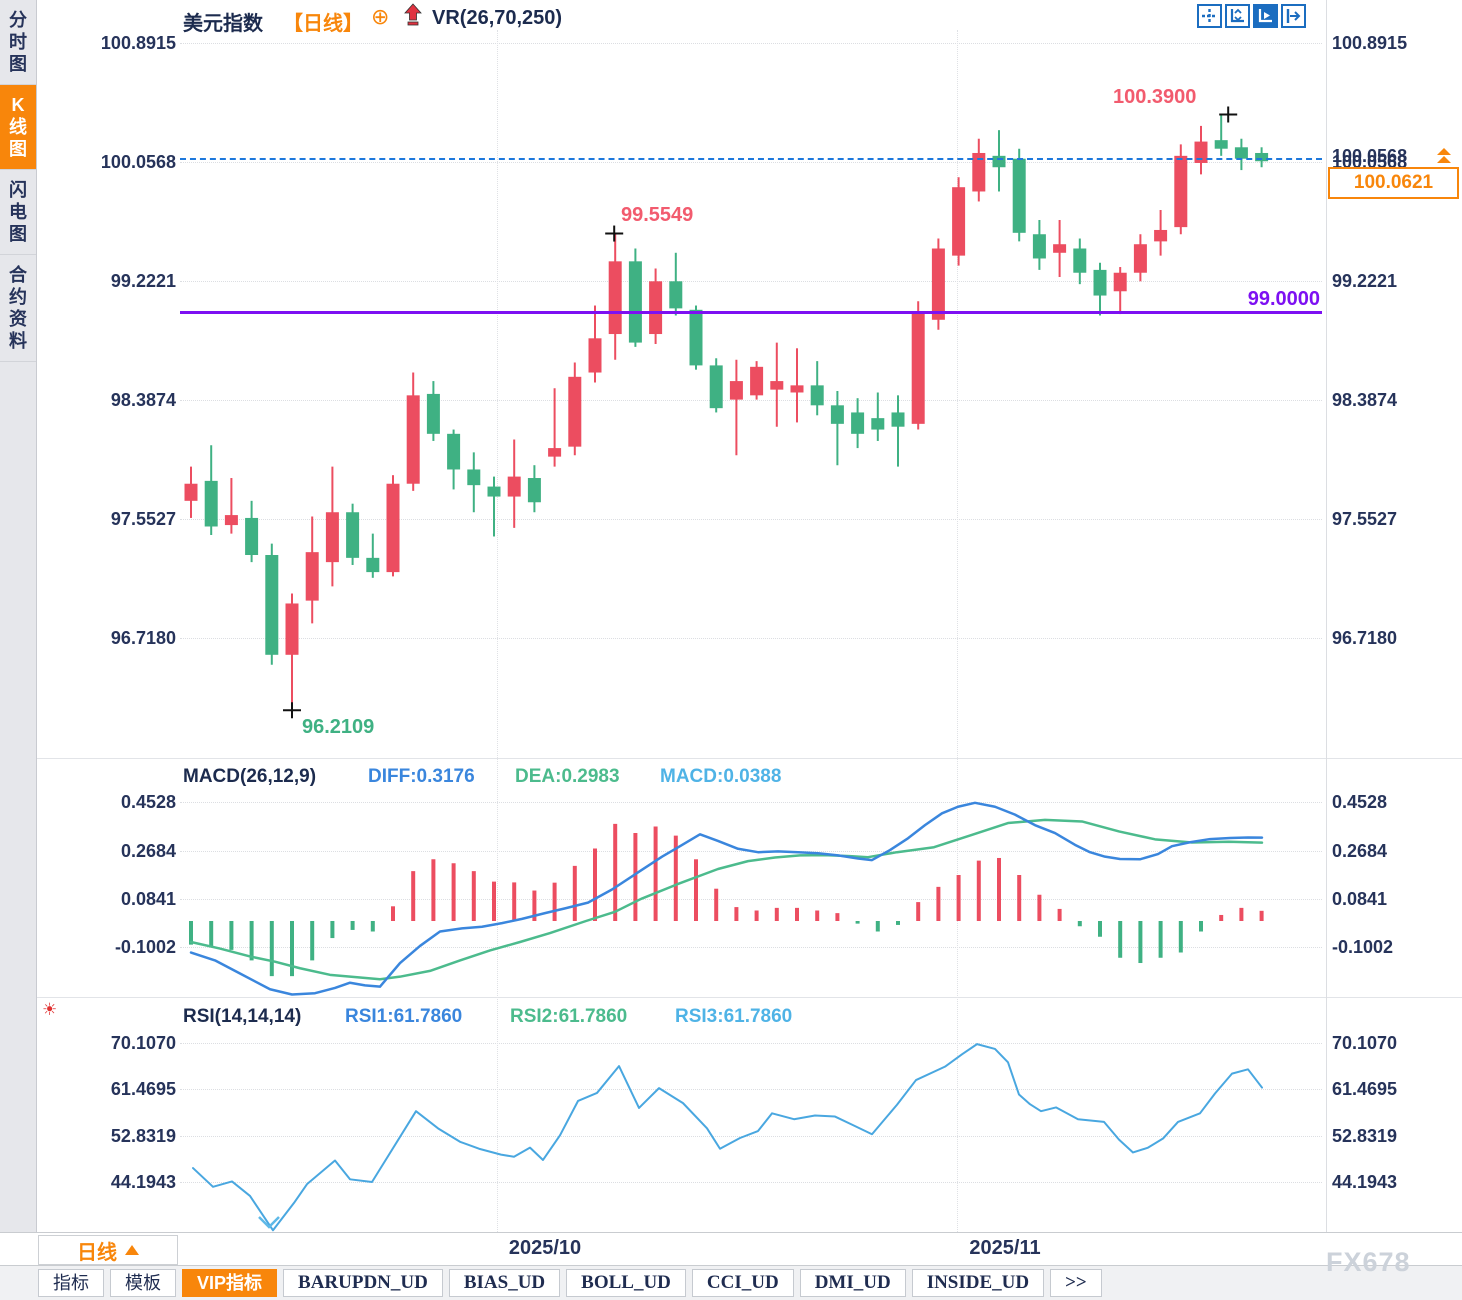 The height and width of the screenshot is (1300, 1462). What do you see at coordinates (338, 727) in the screenshot?
I see `low-label: 96.2109` at bounding box center [338, 727].